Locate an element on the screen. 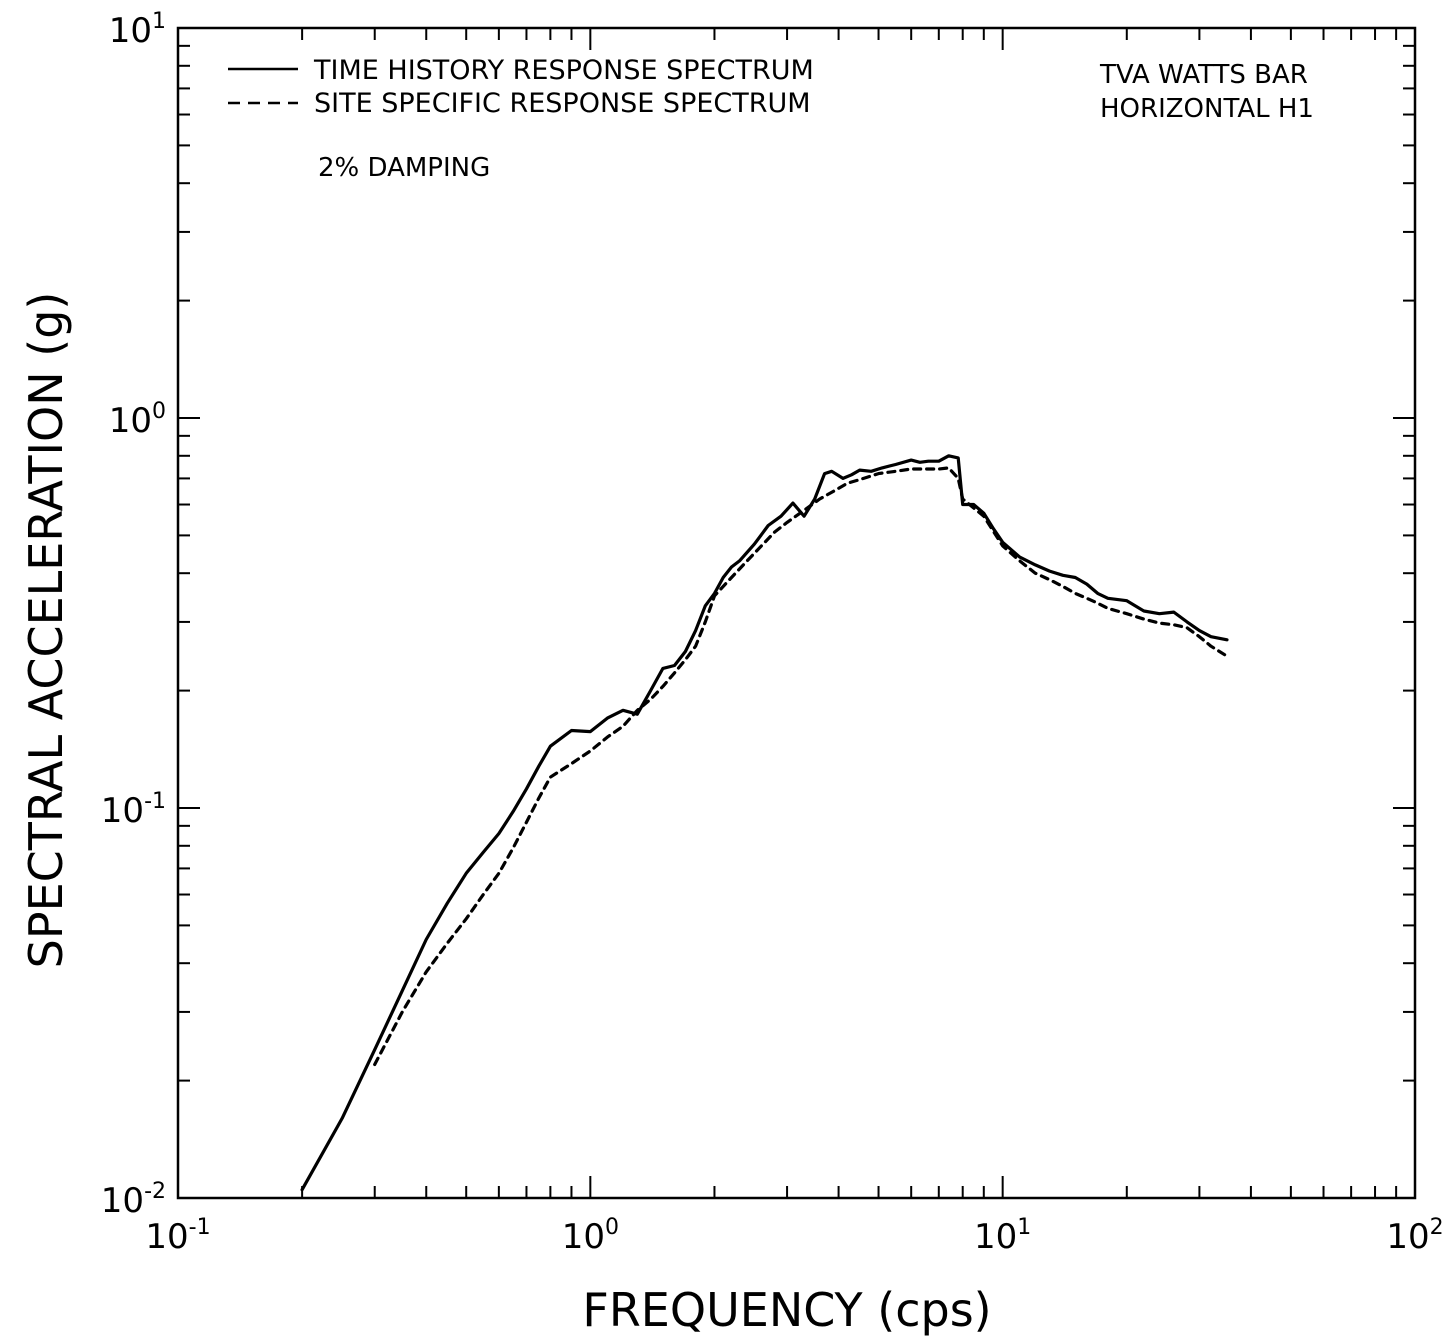 The image size is (1452, 1339). site-label-line2: HORIZONTAL H1 is located at coordinates (1207, 109).